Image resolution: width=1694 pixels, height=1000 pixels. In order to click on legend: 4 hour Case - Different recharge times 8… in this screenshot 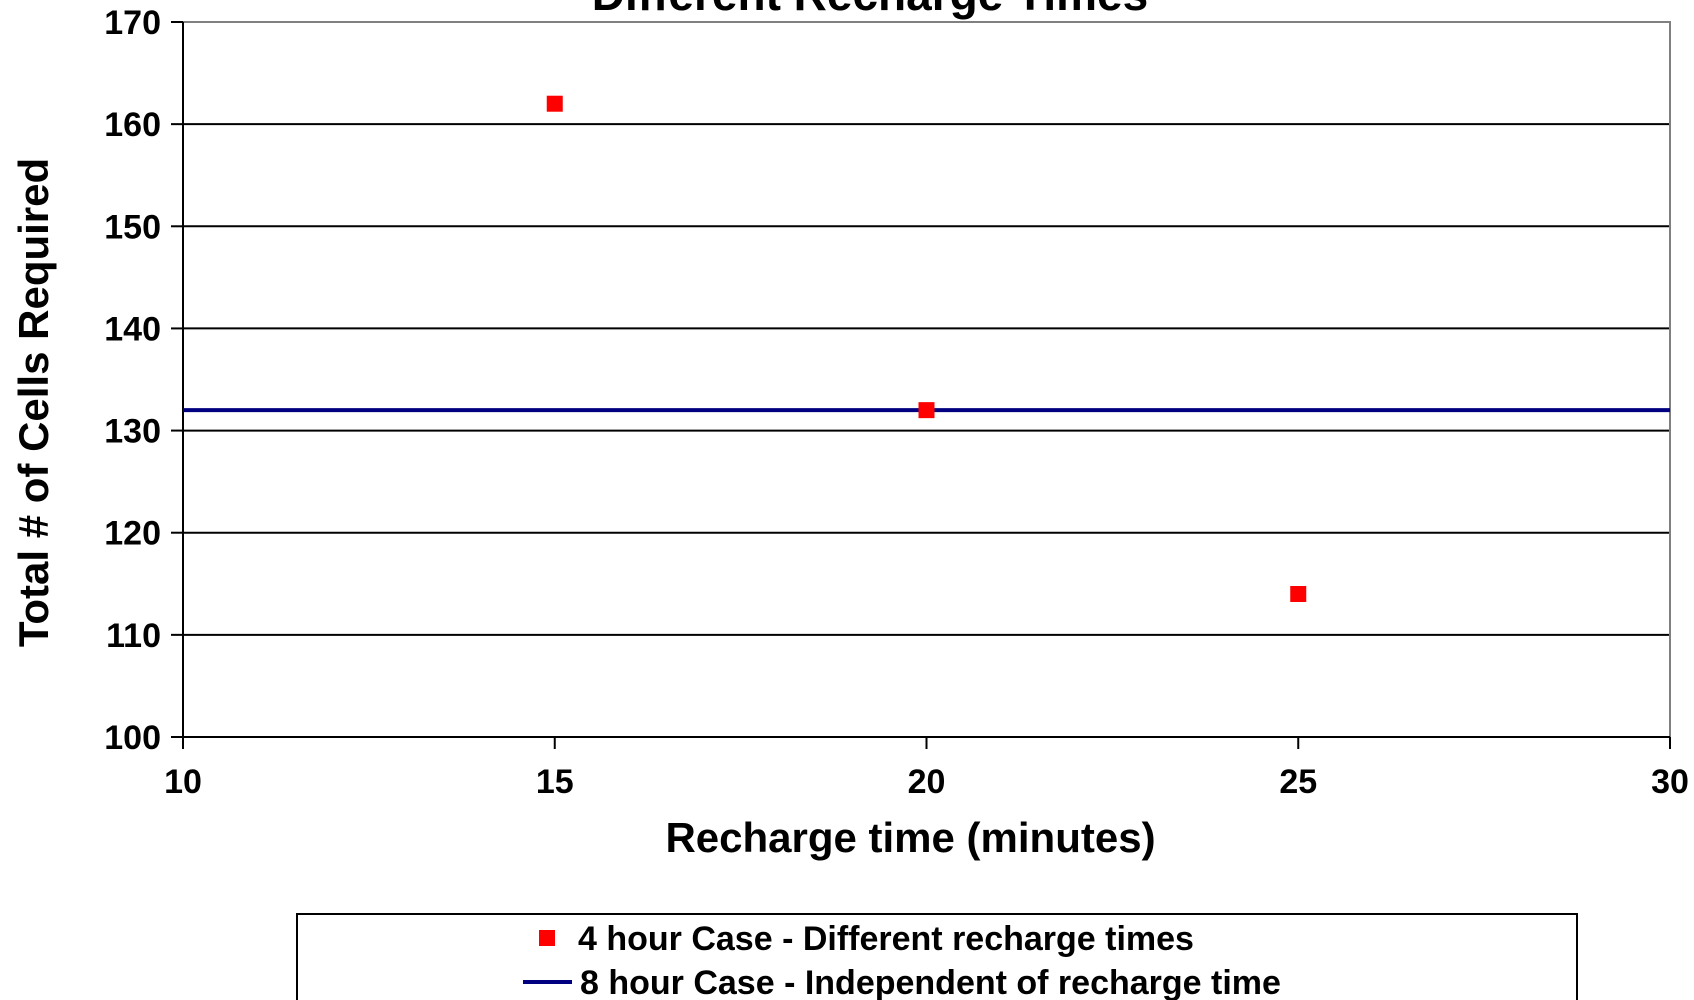, I will do `click(937, 956)`.